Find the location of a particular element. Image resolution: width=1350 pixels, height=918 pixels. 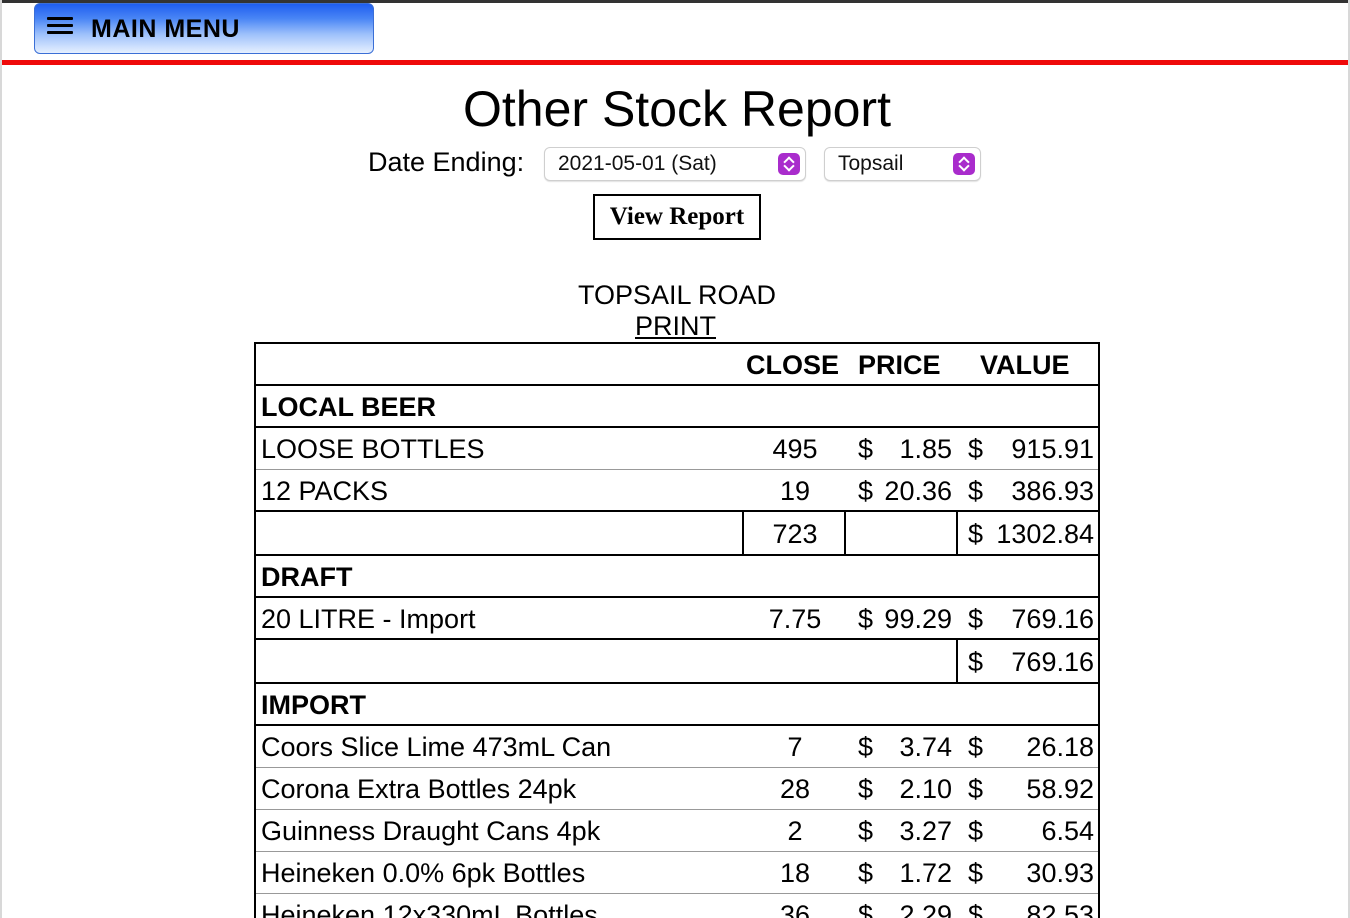

filter-row: Date Ending: 2021-05-01 (Sat) Topsail is located at coordinates (675, 164).